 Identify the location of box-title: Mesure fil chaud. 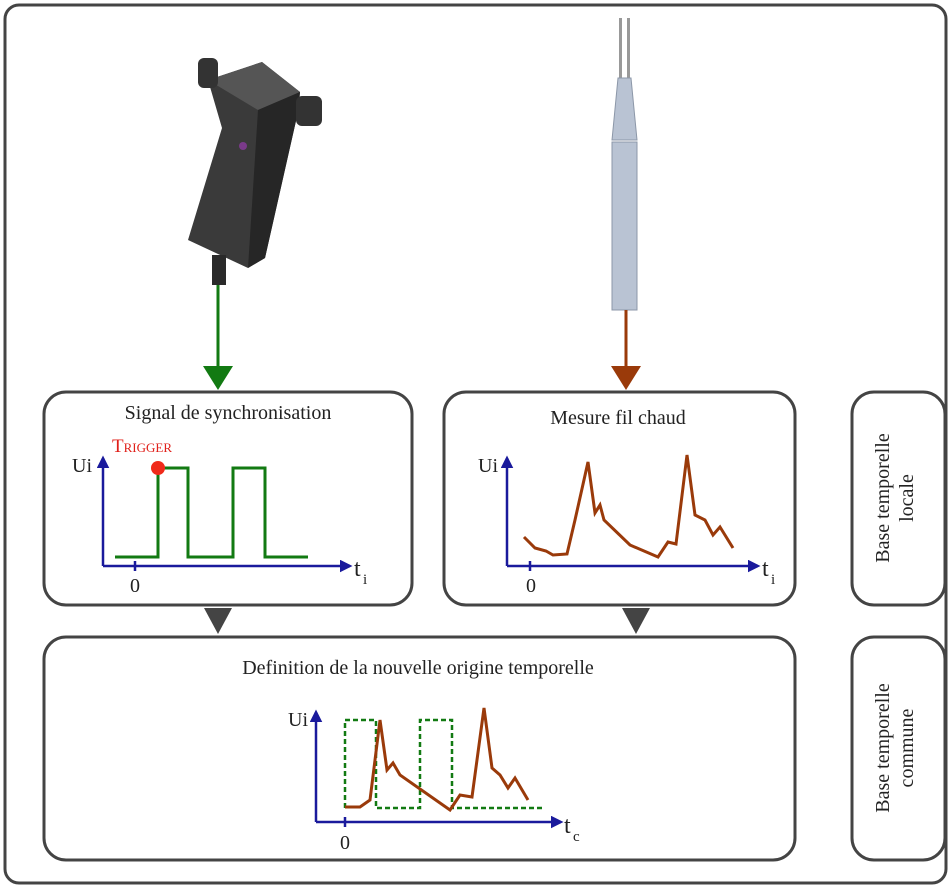
(618, 418).